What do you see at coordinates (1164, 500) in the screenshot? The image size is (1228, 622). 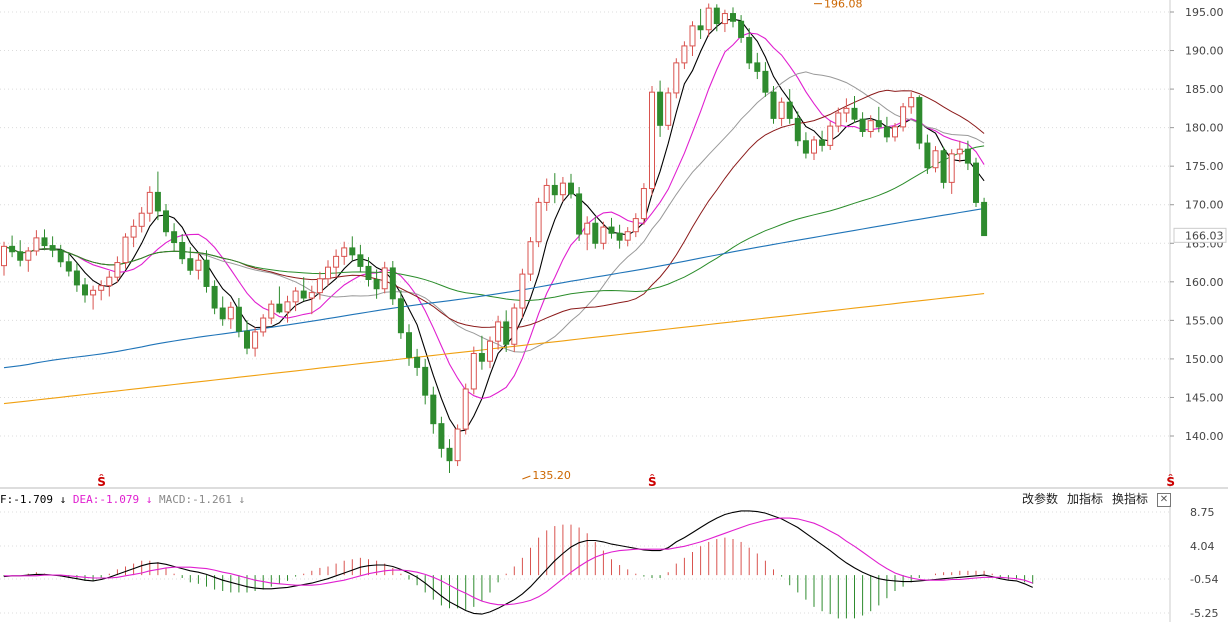 I see `close-icon: ✕` at bounding box center [1164, 500].